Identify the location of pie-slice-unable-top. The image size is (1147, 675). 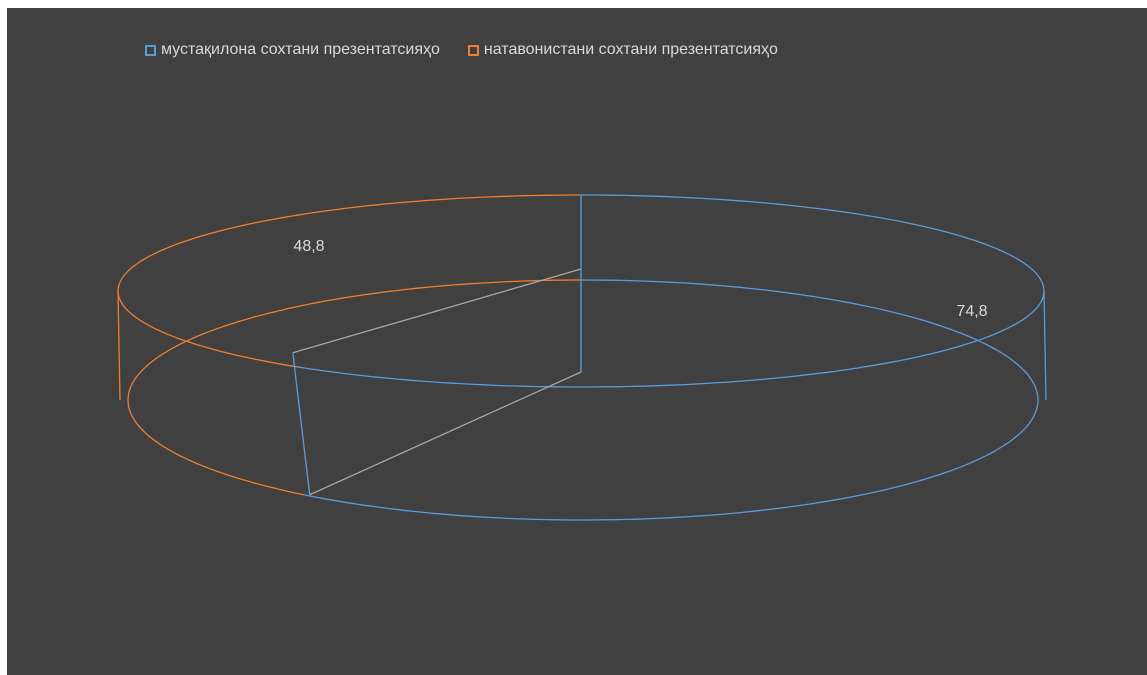
(349, 281).